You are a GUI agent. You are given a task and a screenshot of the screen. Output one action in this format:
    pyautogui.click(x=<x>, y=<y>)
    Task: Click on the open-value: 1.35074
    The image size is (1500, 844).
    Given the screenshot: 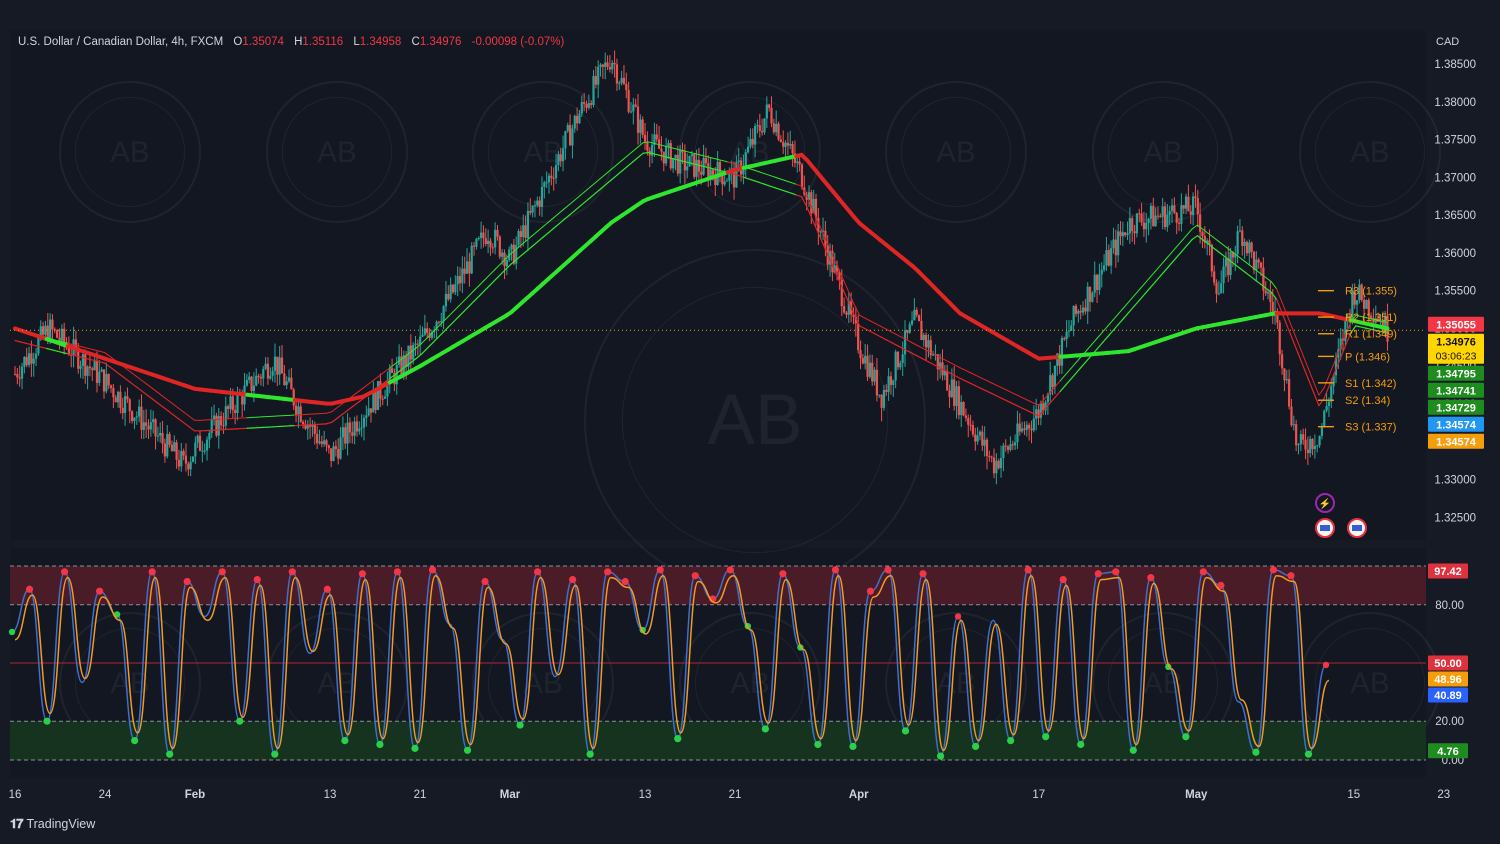 What is the action you would take?
    pyautogui.click(x=263, y=42)
    